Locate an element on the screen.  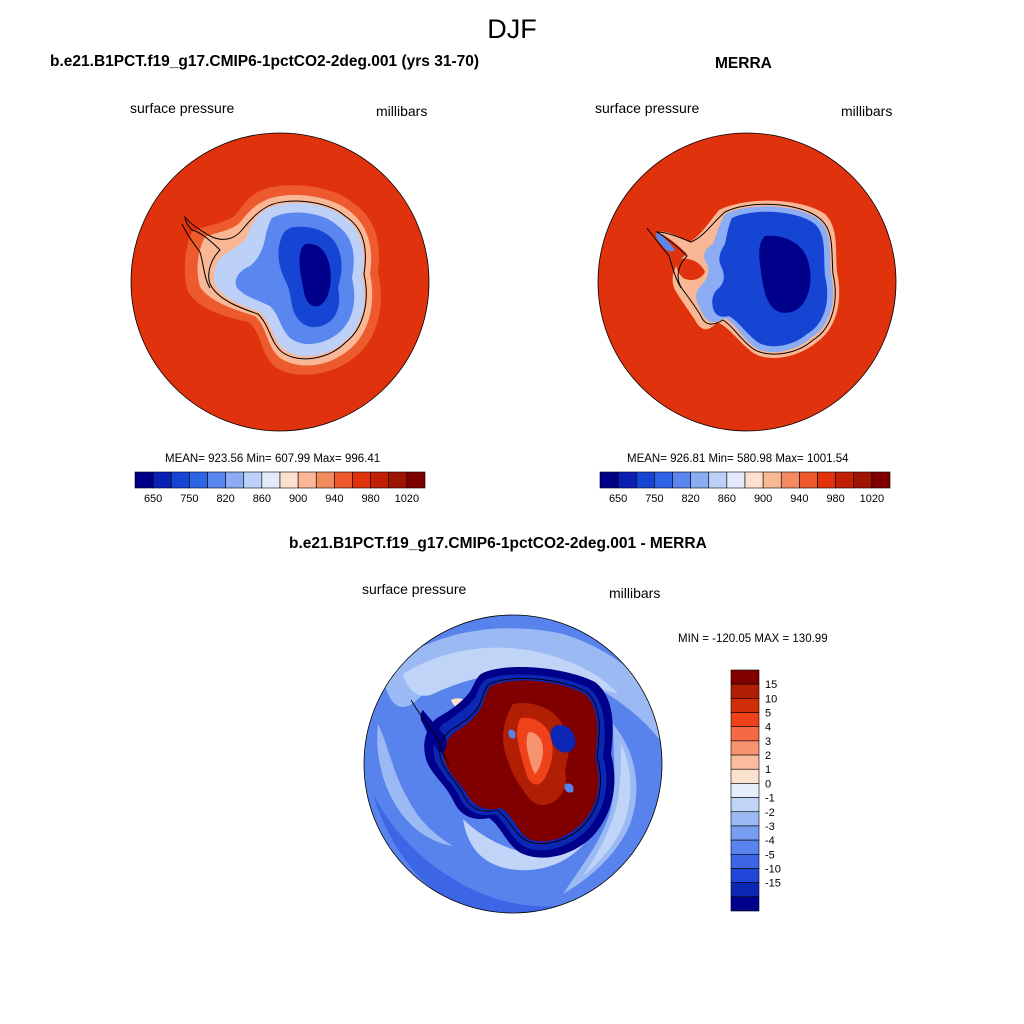
panel-2-units-label: millibars is located at coordinates (867, 111).